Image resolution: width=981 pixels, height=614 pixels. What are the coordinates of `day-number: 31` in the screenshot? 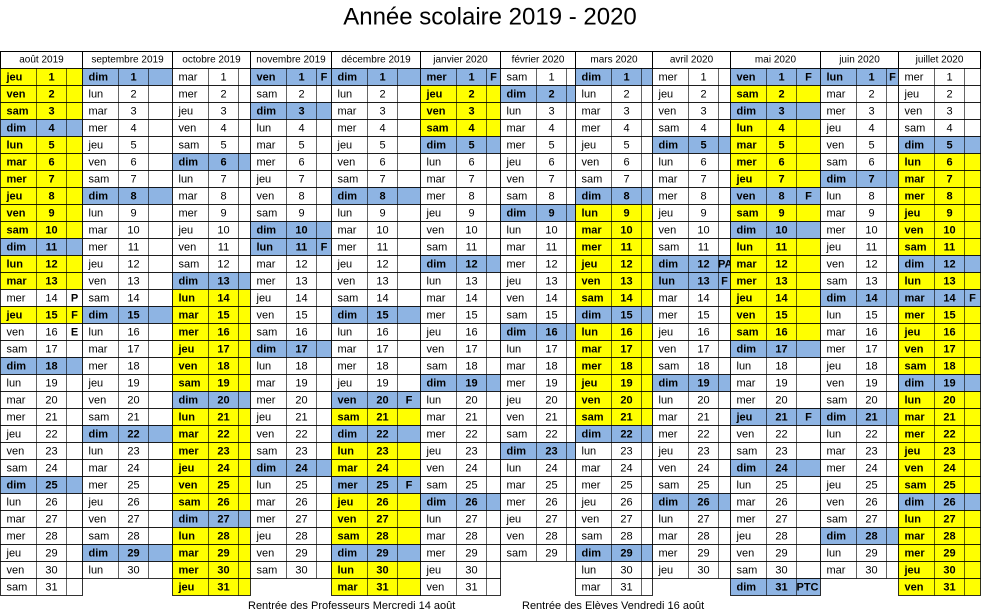 It's located at (626, 587).